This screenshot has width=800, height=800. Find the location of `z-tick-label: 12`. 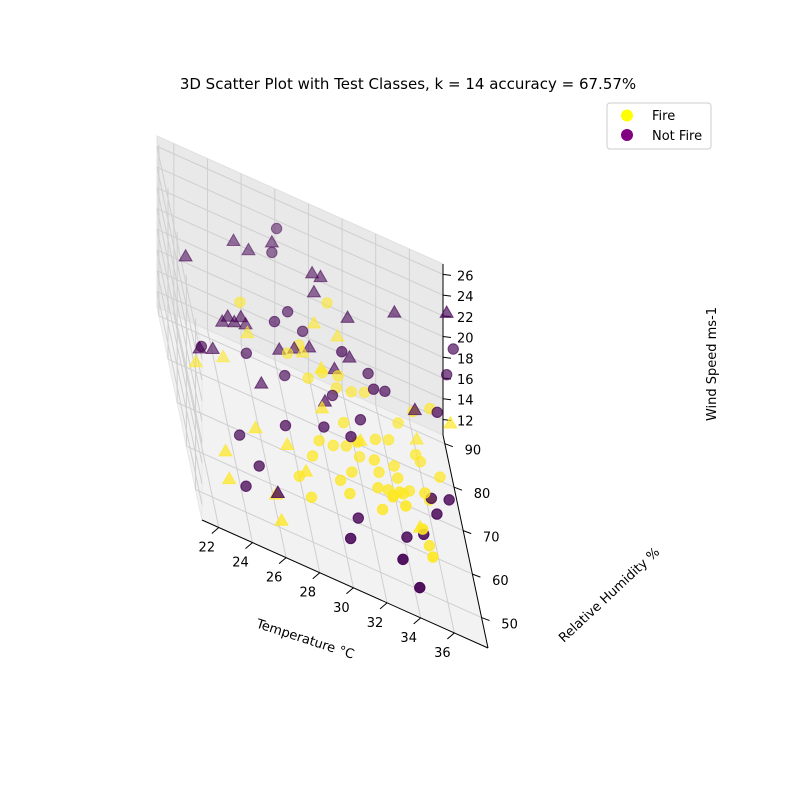

z-tick-label: 12 is located at coordinates (465, 421).